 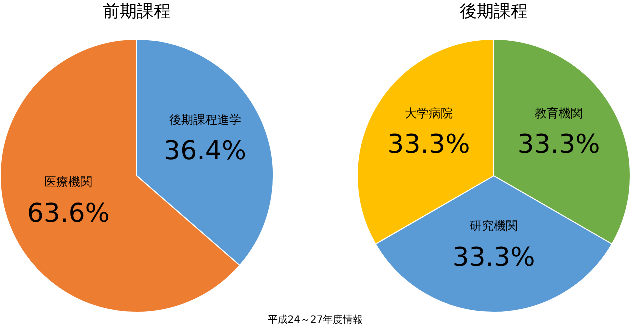 What do you see at coordinates (205, 151) in the screenshot?
I see `data-label: 36.4%` at bounding box center [205, 151].